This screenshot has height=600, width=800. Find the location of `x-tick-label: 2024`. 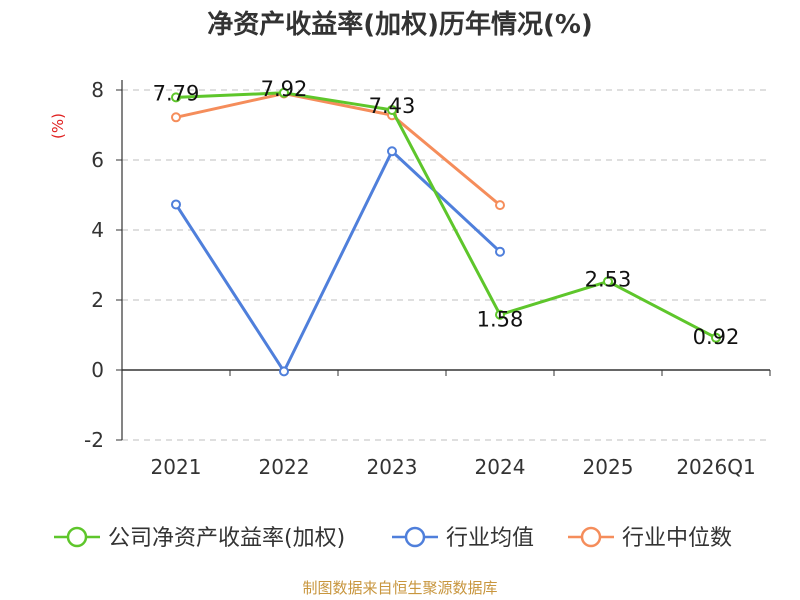

x-tick-label: 2024 is located at coordinates (500, 467).